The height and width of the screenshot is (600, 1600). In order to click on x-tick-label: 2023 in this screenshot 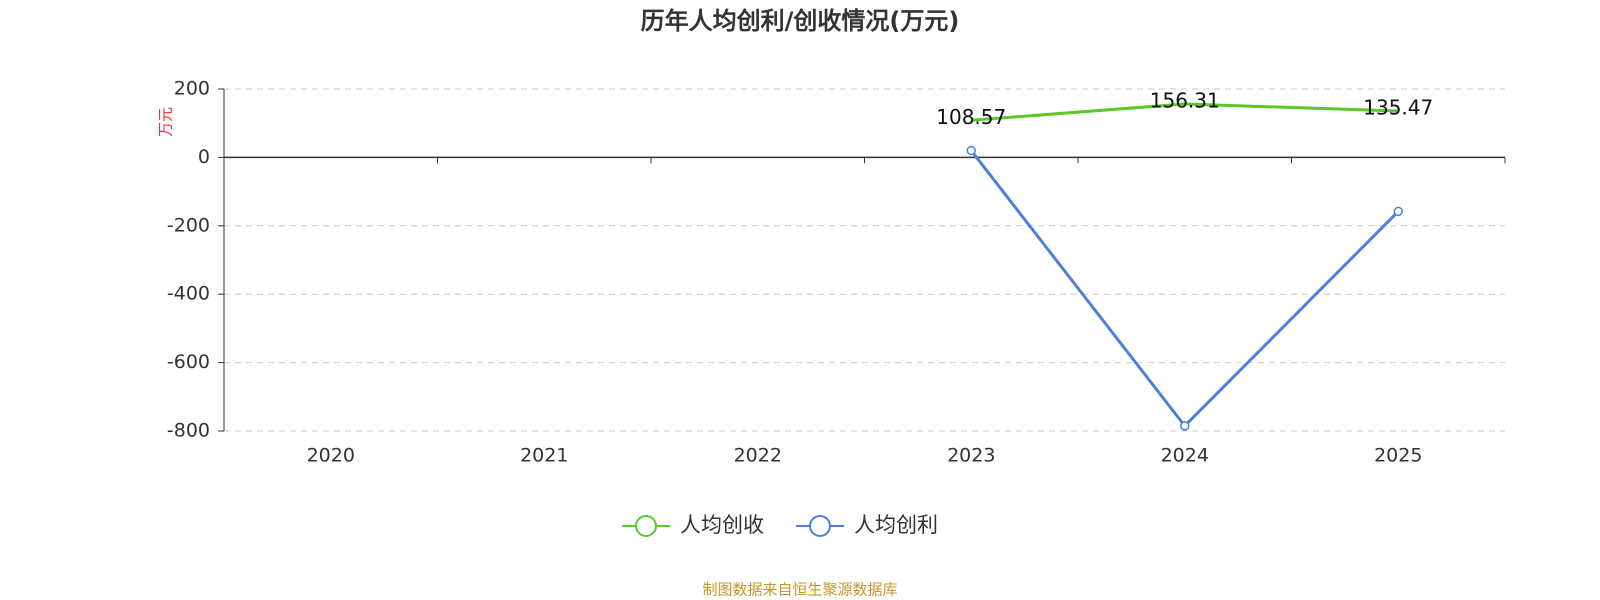, I will do `click(971, 456)`.